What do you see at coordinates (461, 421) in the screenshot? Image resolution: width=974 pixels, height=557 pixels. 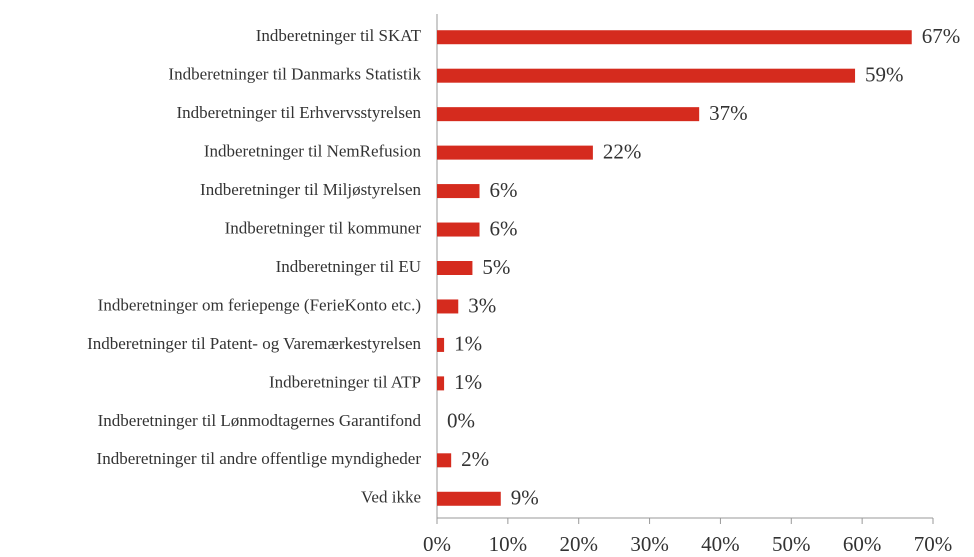 I see `value-label: 0%` at bounding box center [461, 421].